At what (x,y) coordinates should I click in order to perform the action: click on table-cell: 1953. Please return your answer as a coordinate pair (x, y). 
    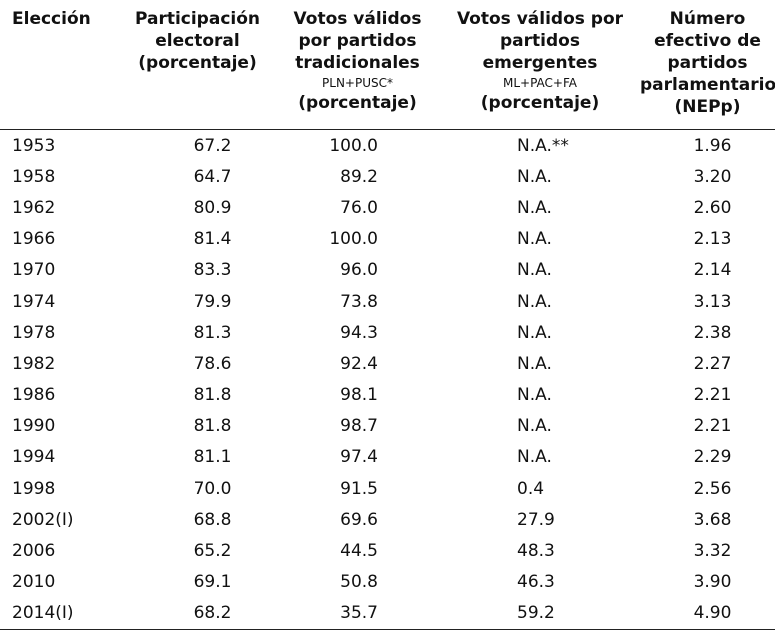
    Looking at the image, I should click on (34, 145).